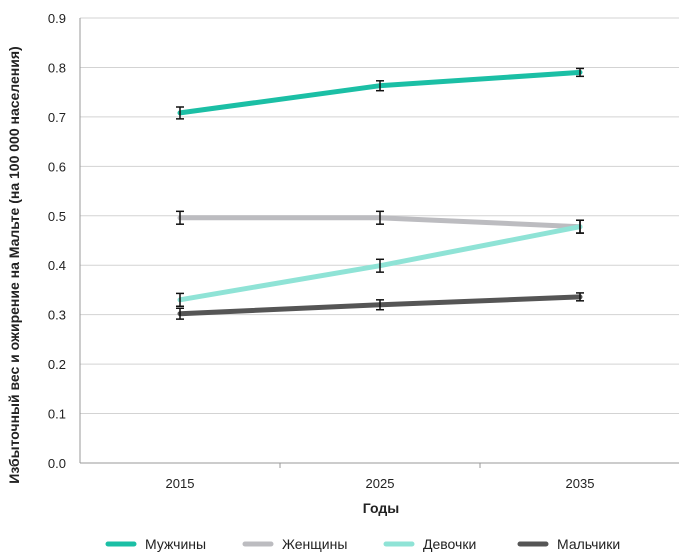  I want to click on legend-label: Мужчины, so click(175, 544).